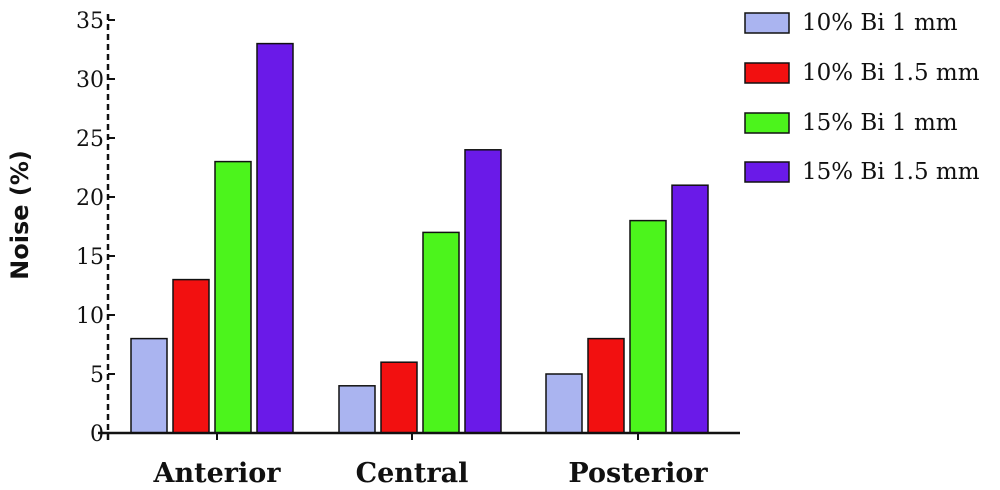  Describe the element at coordinates (90, 21) in the screenshot. I see `y-tick-label: 35` at that location.